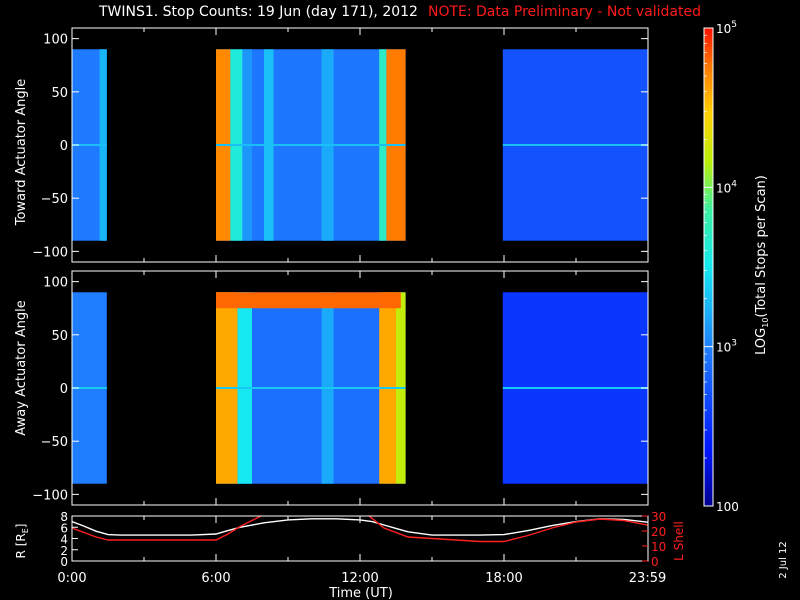  What do you see at coordinates (727, 507) in the screenshot?
I see `colorbar-tick-label: 100` at bounding box center [727, 507].